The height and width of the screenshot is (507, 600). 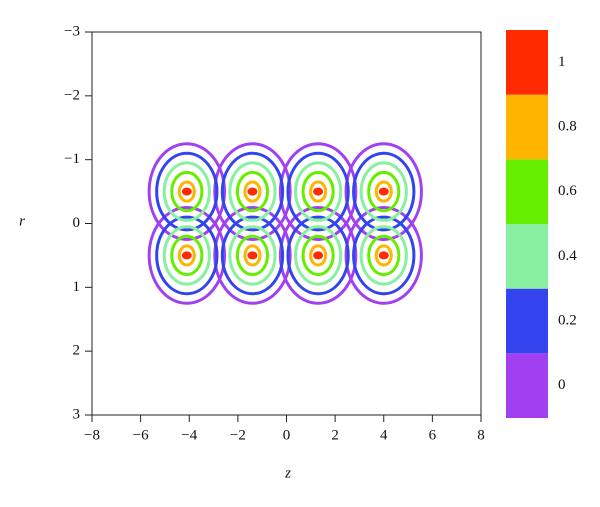 What do you see at coordinates (433, 435) in the screenshot?
I see `x-tick-label: 6` at bounding box center [433, 435].